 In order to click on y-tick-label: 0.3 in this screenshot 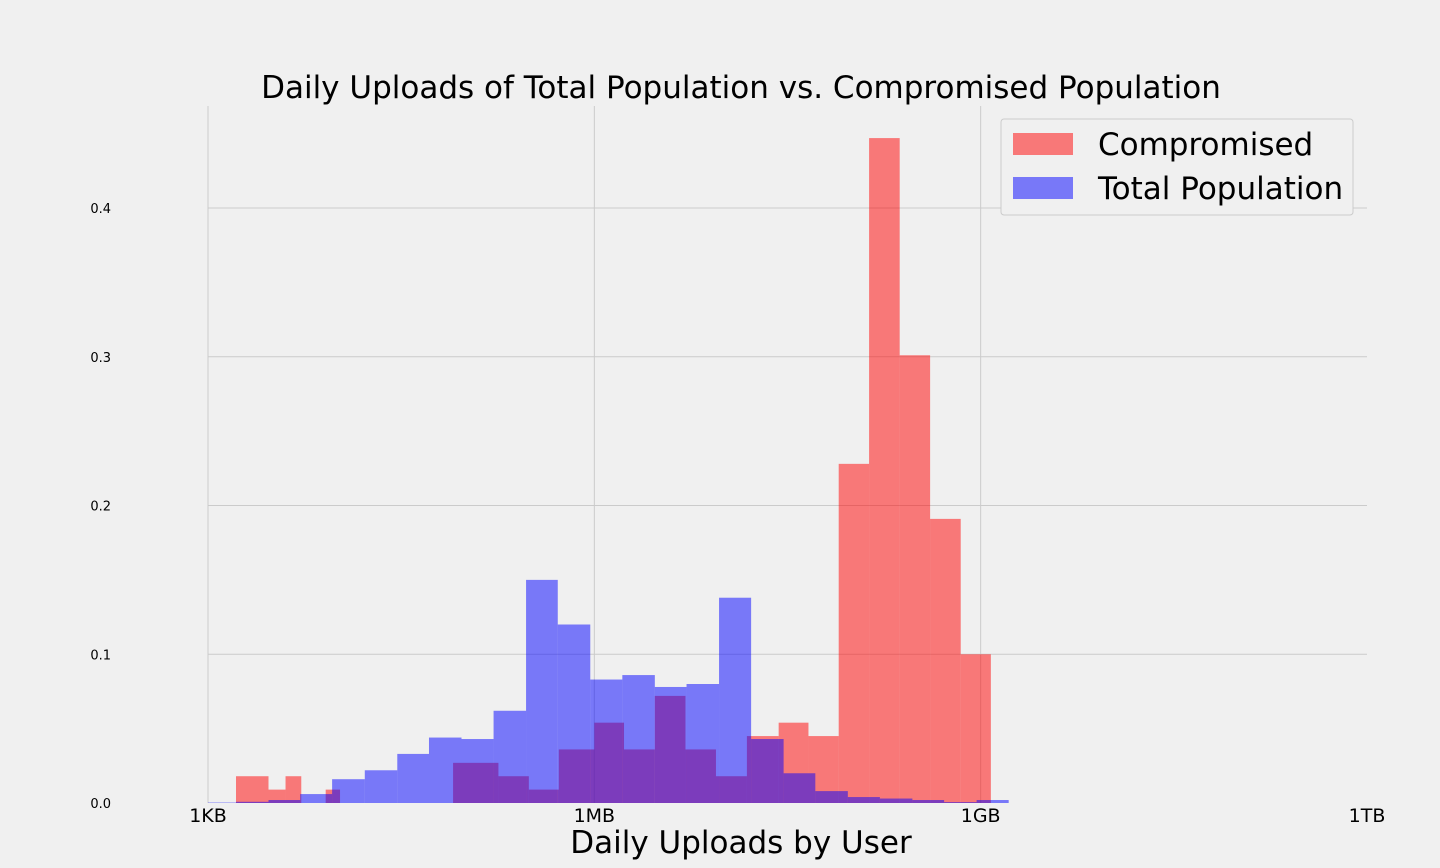, I will do `click(100, 358)`.